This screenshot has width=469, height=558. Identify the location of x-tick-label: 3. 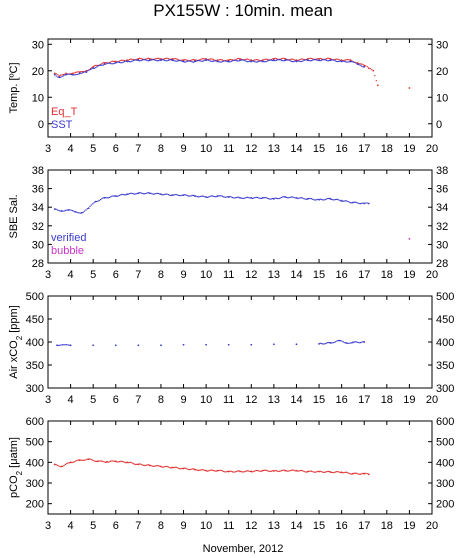
(48, 400).